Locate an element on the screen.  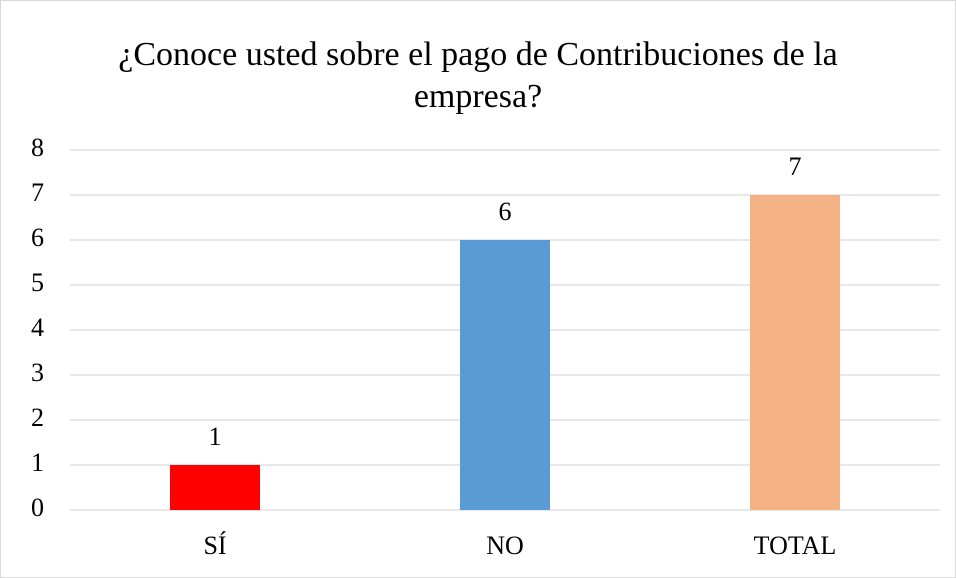
x-tick-label: SÍ is located at coordinates (214, 545).